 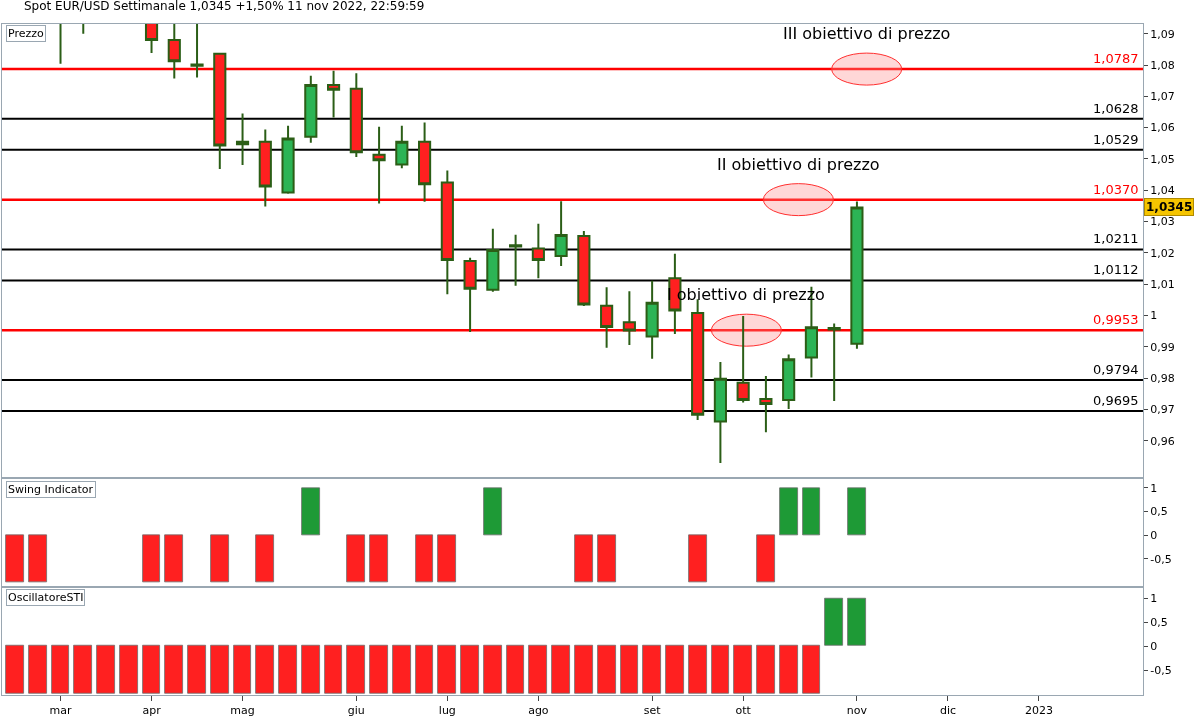 I want to click on y-tick-label: 1,05, so click(x=1162, y=159).